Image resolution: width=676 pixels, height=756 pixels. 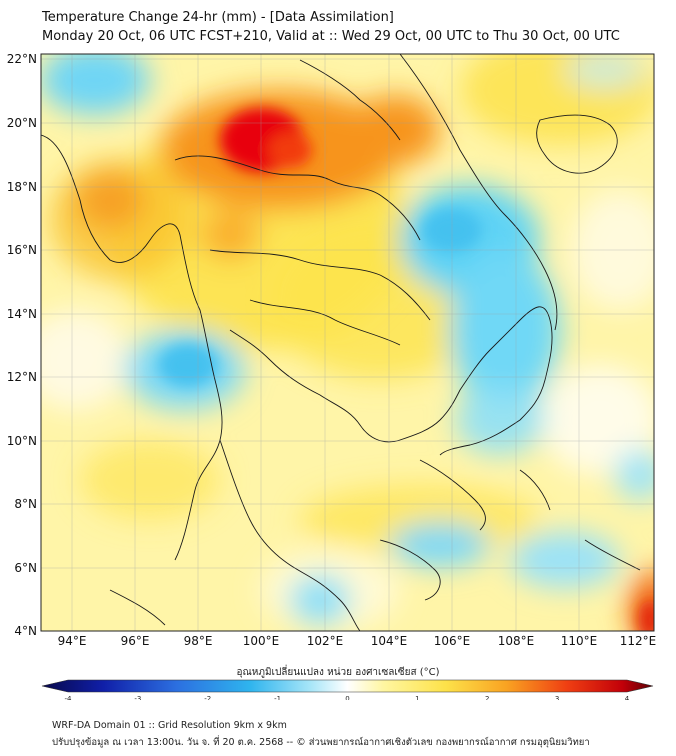 I want to click on lon-label: 98°E, so click(x=198, y=641).